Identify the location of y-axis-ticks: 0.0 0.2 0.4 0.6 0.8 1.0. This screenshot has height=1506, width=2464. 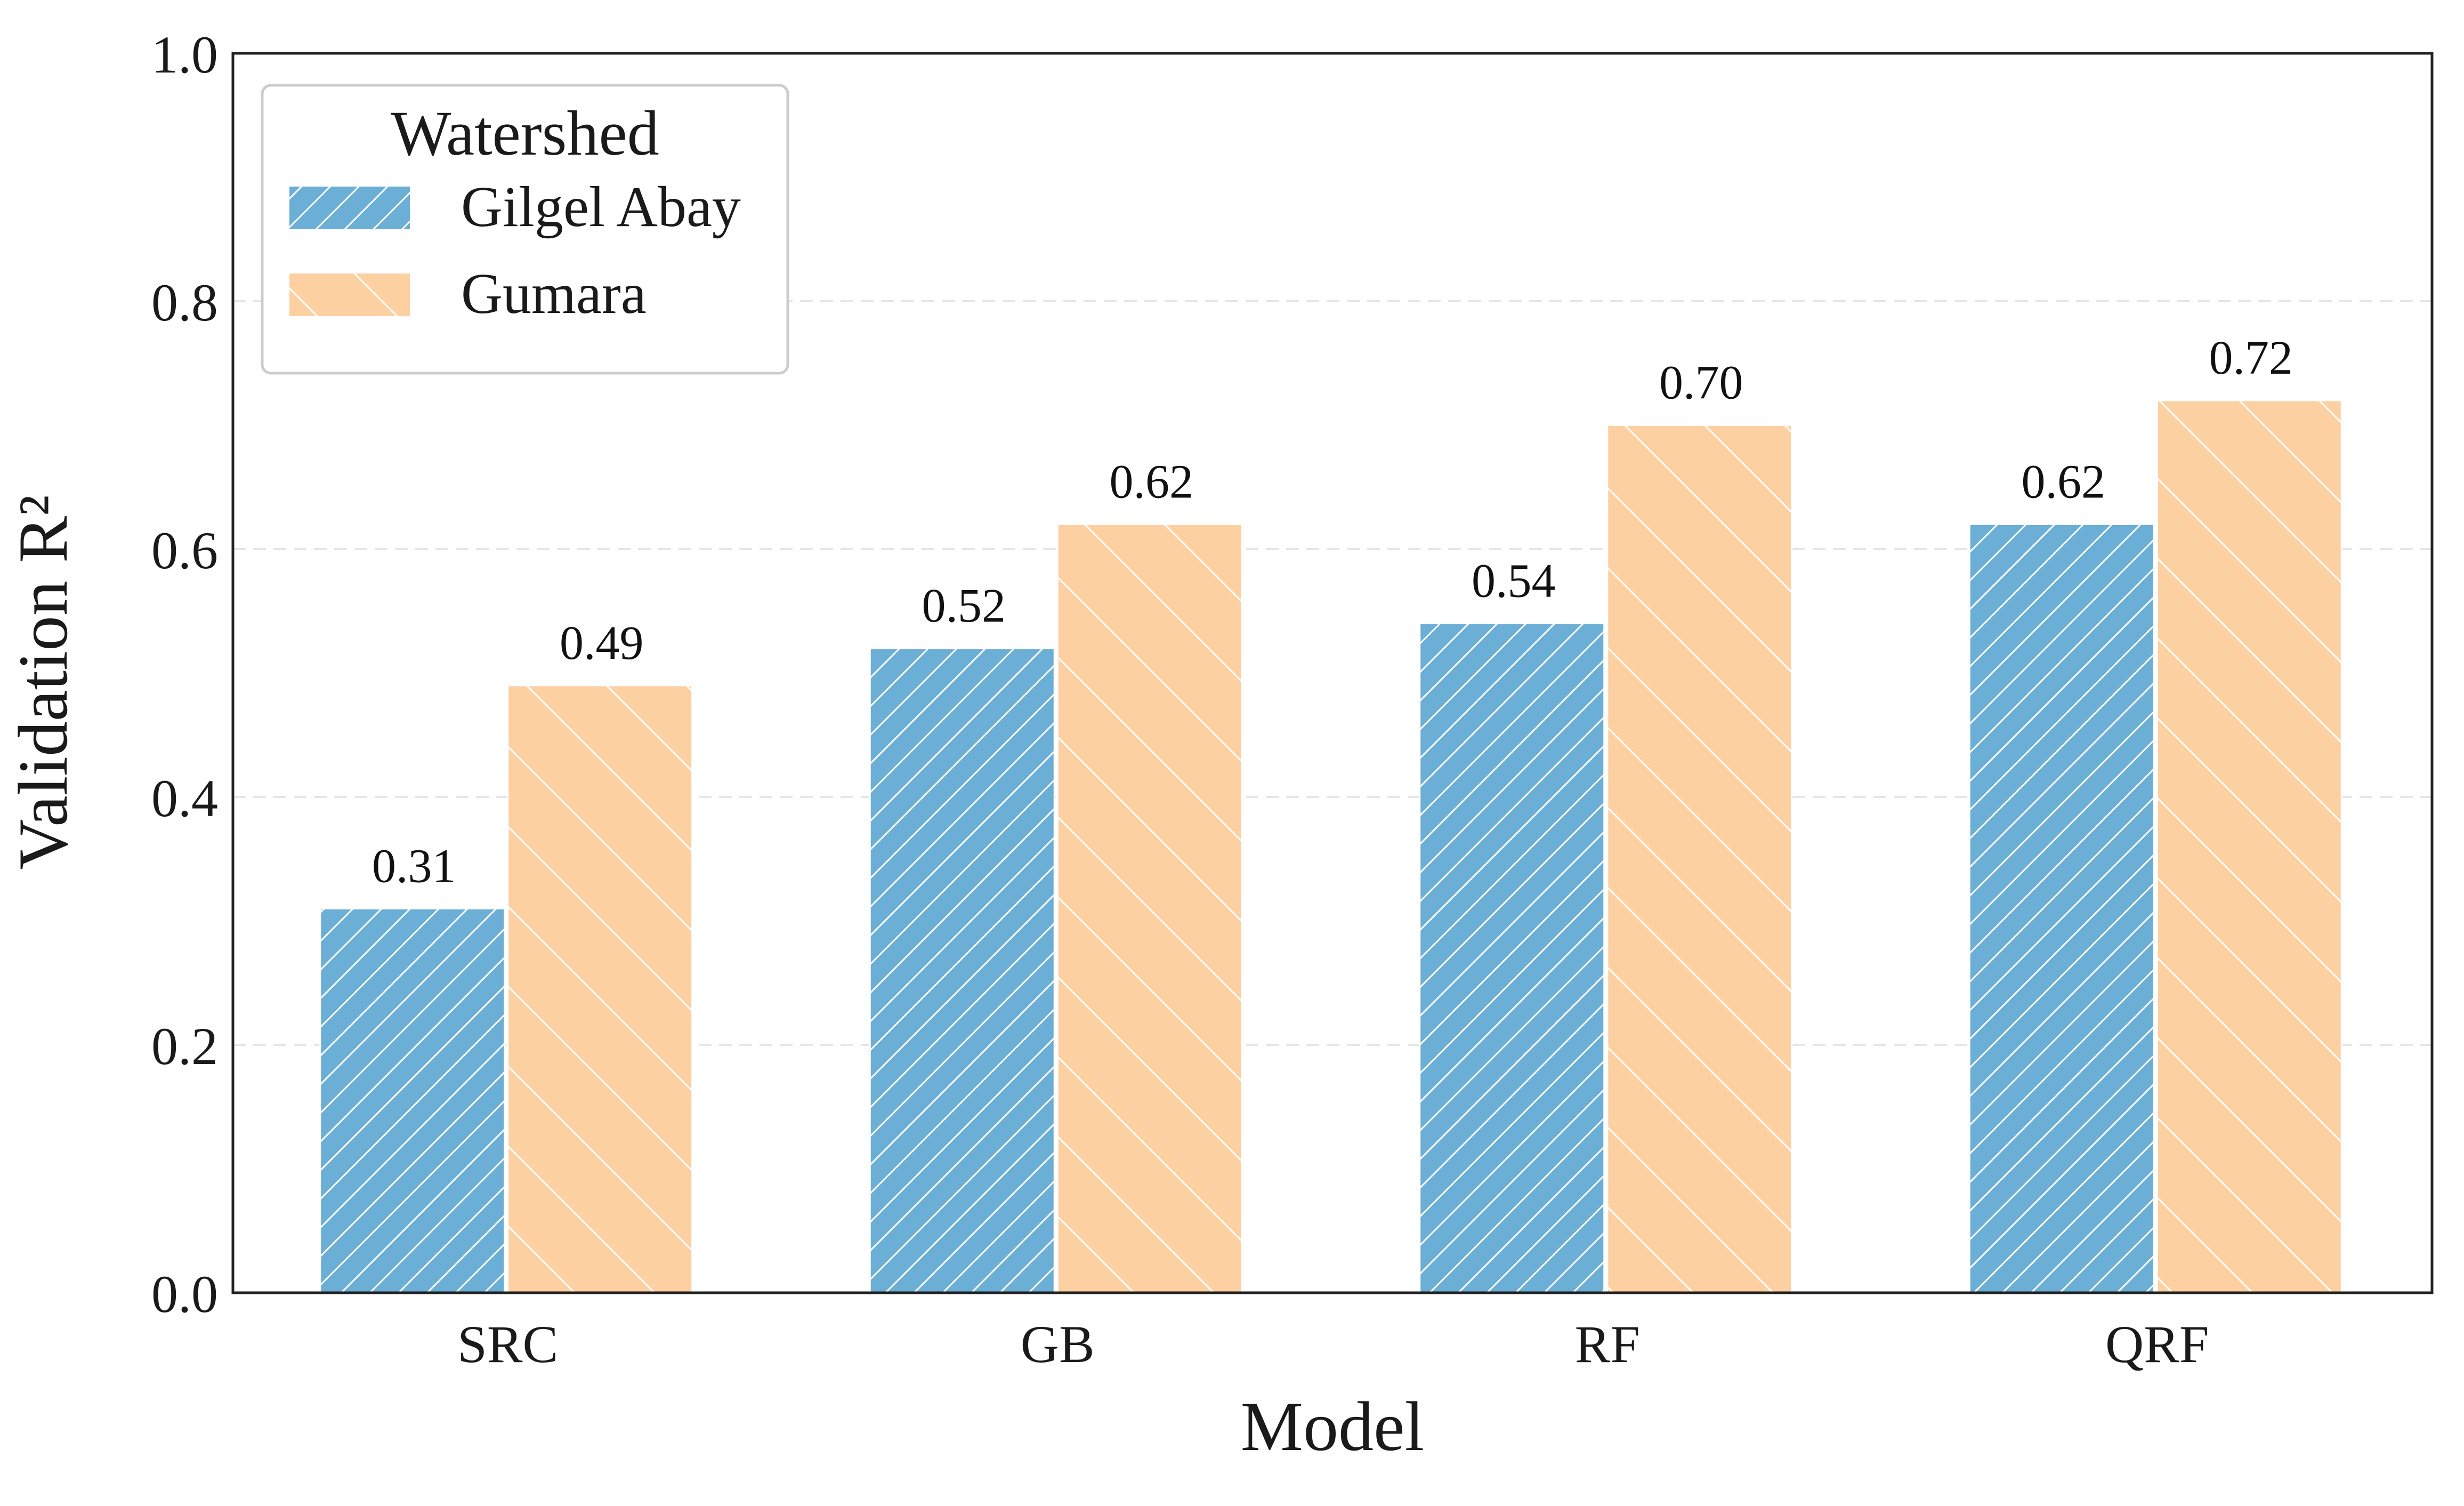
(184, 674).